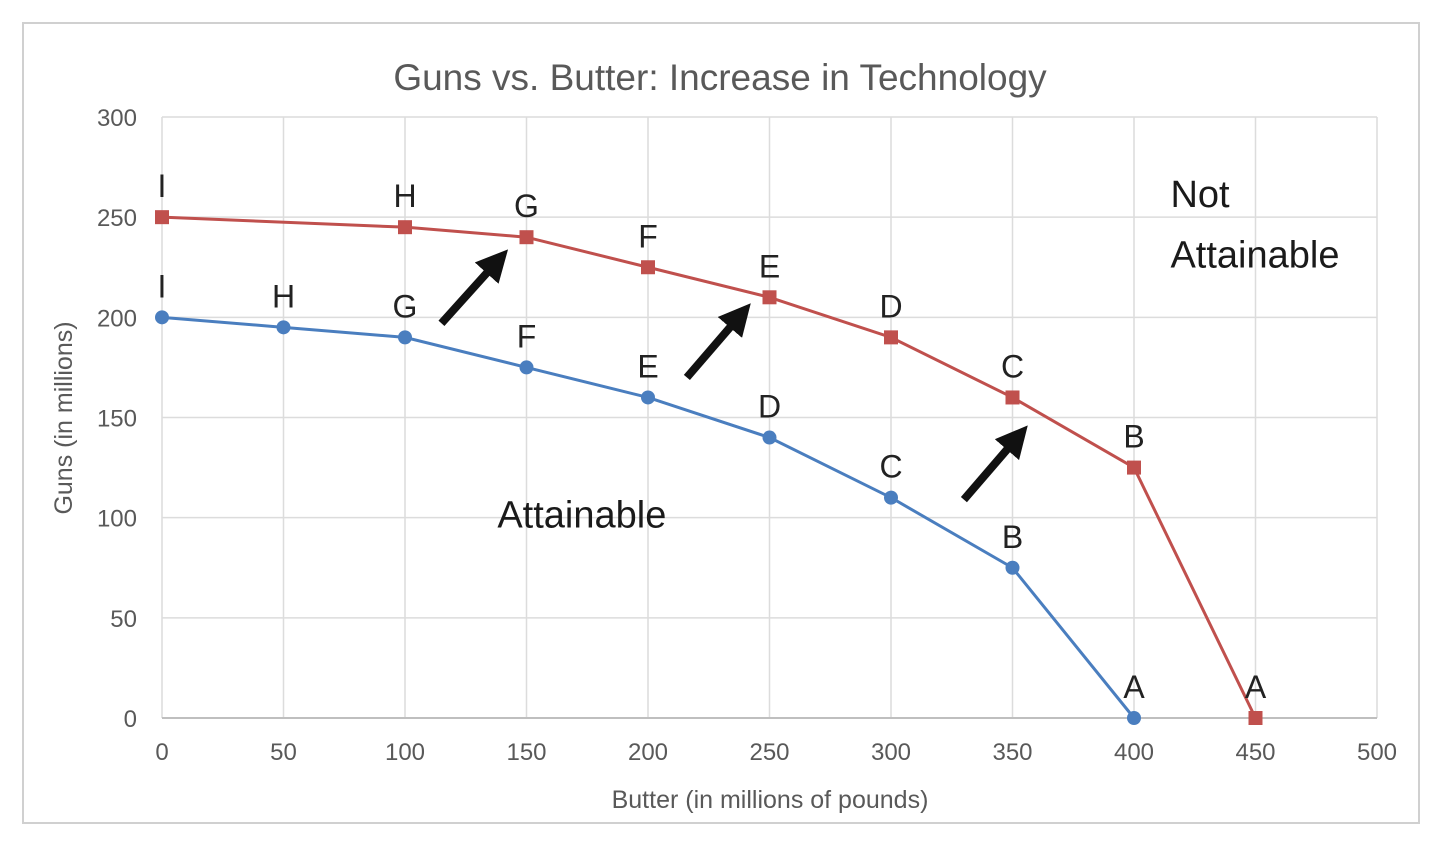  I want to click on region-annotation: Not, so click(1200, 195).